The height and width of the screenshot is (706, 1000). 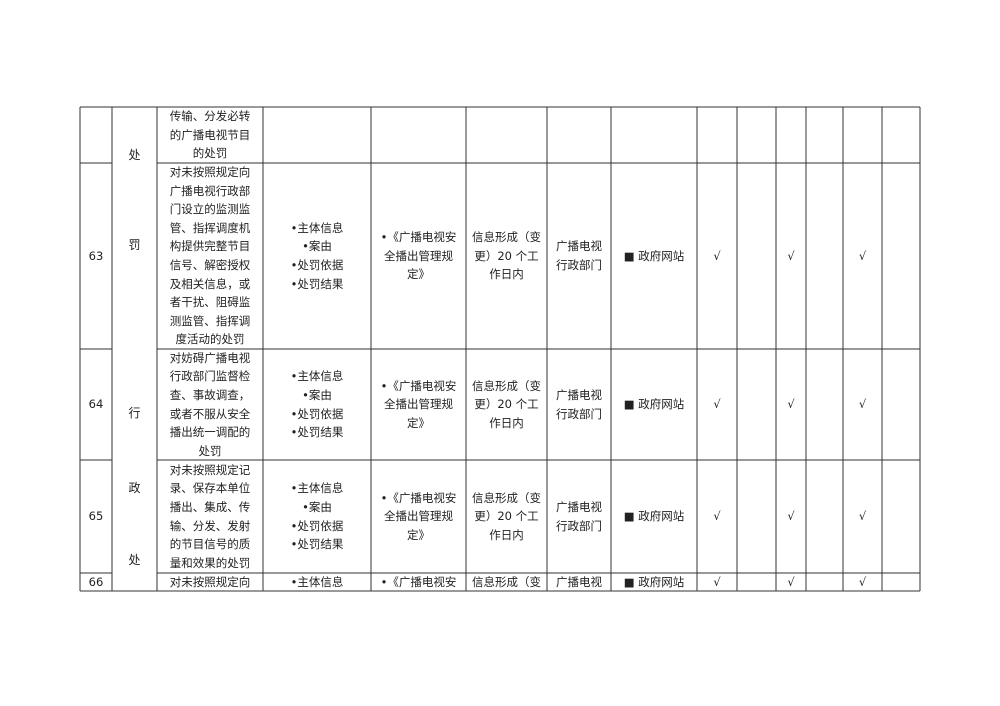 What do you see at coordinates (506, 582) in the screenshot?
I see `time-cell: 信息形成（变` at bounding box center [506, 582].